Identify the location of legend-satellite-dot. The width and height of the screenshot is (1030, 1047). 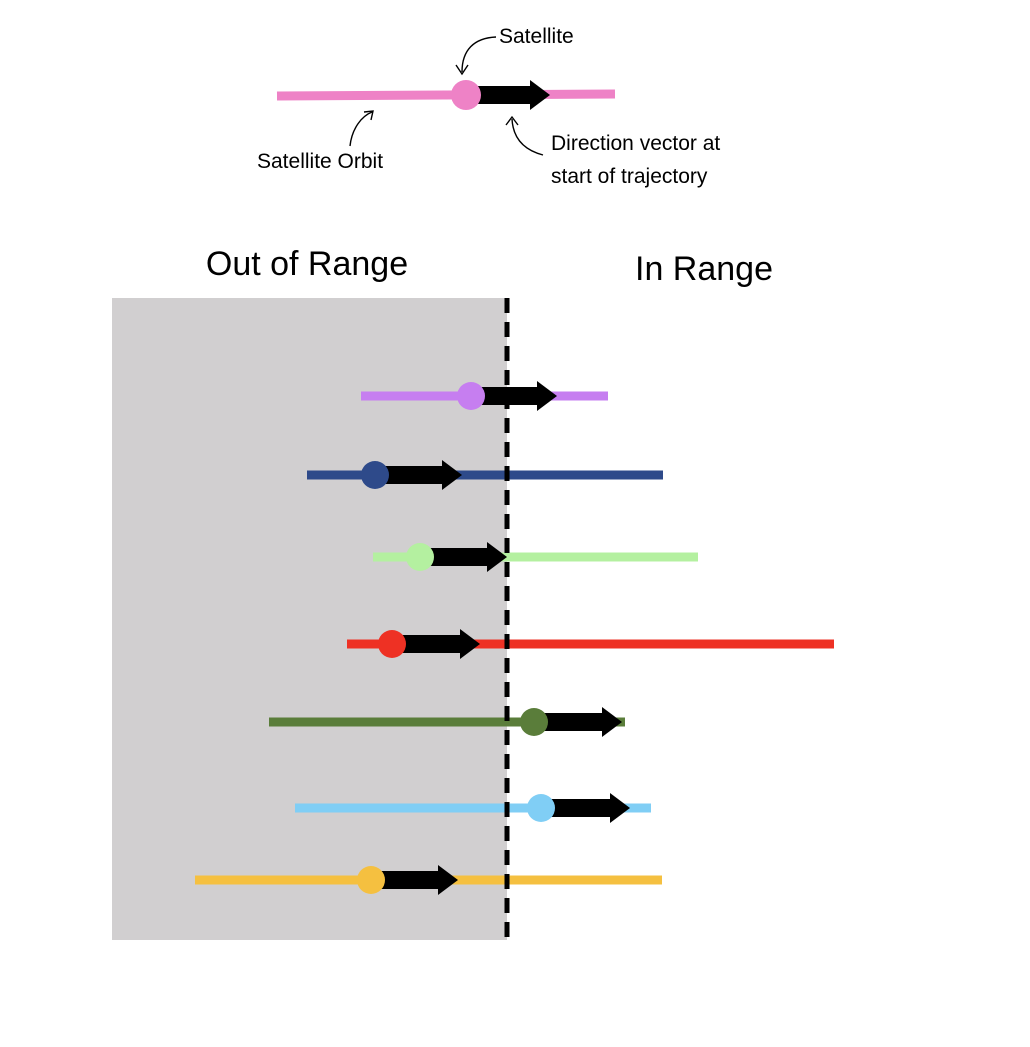
(466, 95).